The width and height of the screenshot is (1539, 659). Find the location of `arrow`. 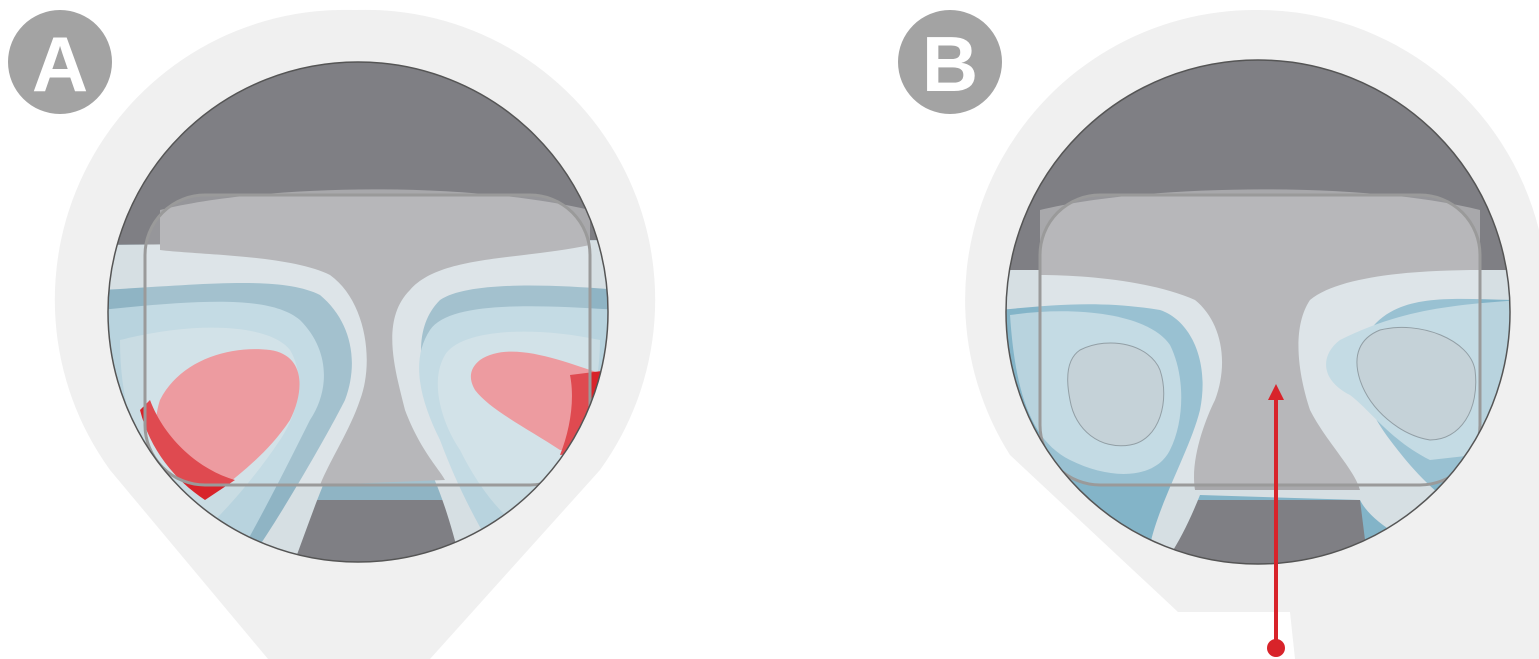

arrow is located at coordinates (1276, 520).